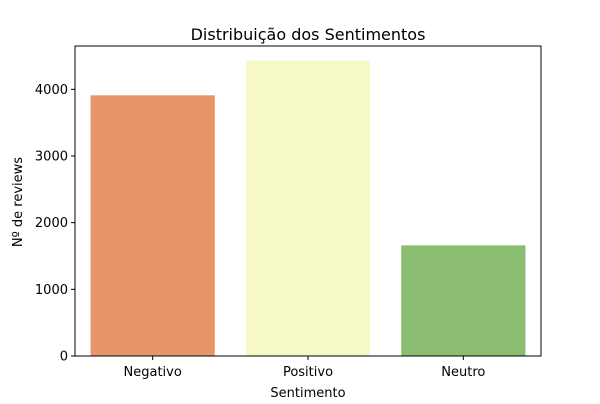 This screenshot has width=600, height=404. I want to click on x-axis-label: Sentimento, so click(307, 393).